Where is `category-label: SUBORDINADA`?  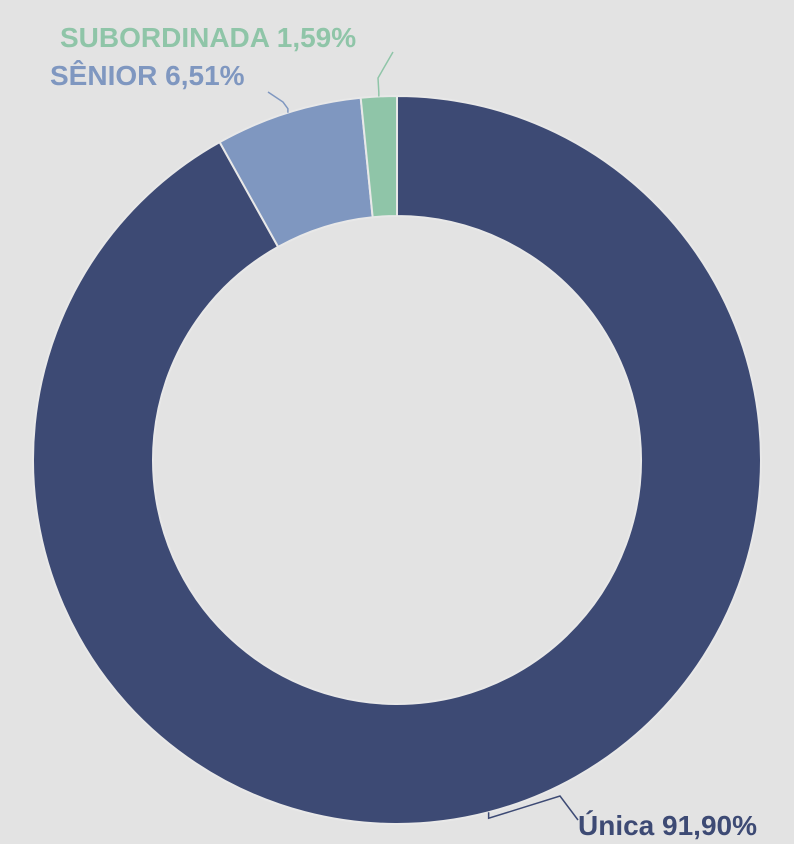
category-label: SUBORDINADA is located at coordinates (165, 37).